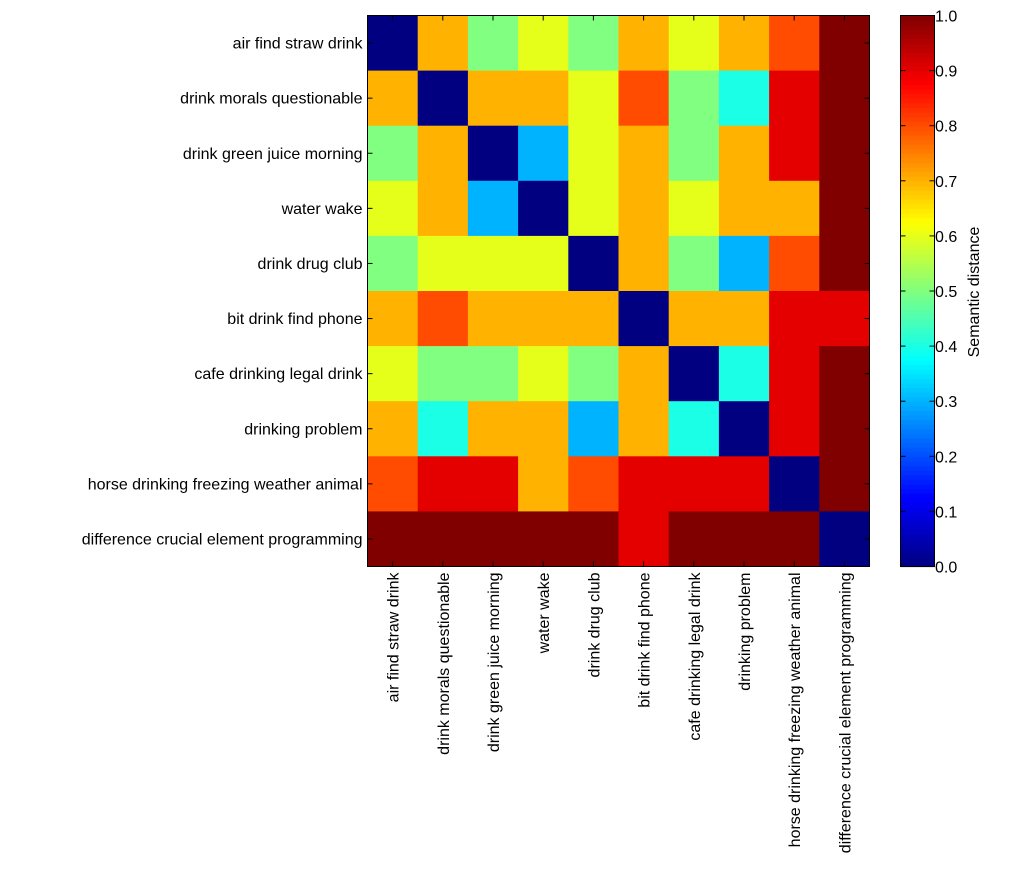 This screenshot has height=890, width=1015. I want to click on x-tick-label: bit drink find phone, so click(645, 639).